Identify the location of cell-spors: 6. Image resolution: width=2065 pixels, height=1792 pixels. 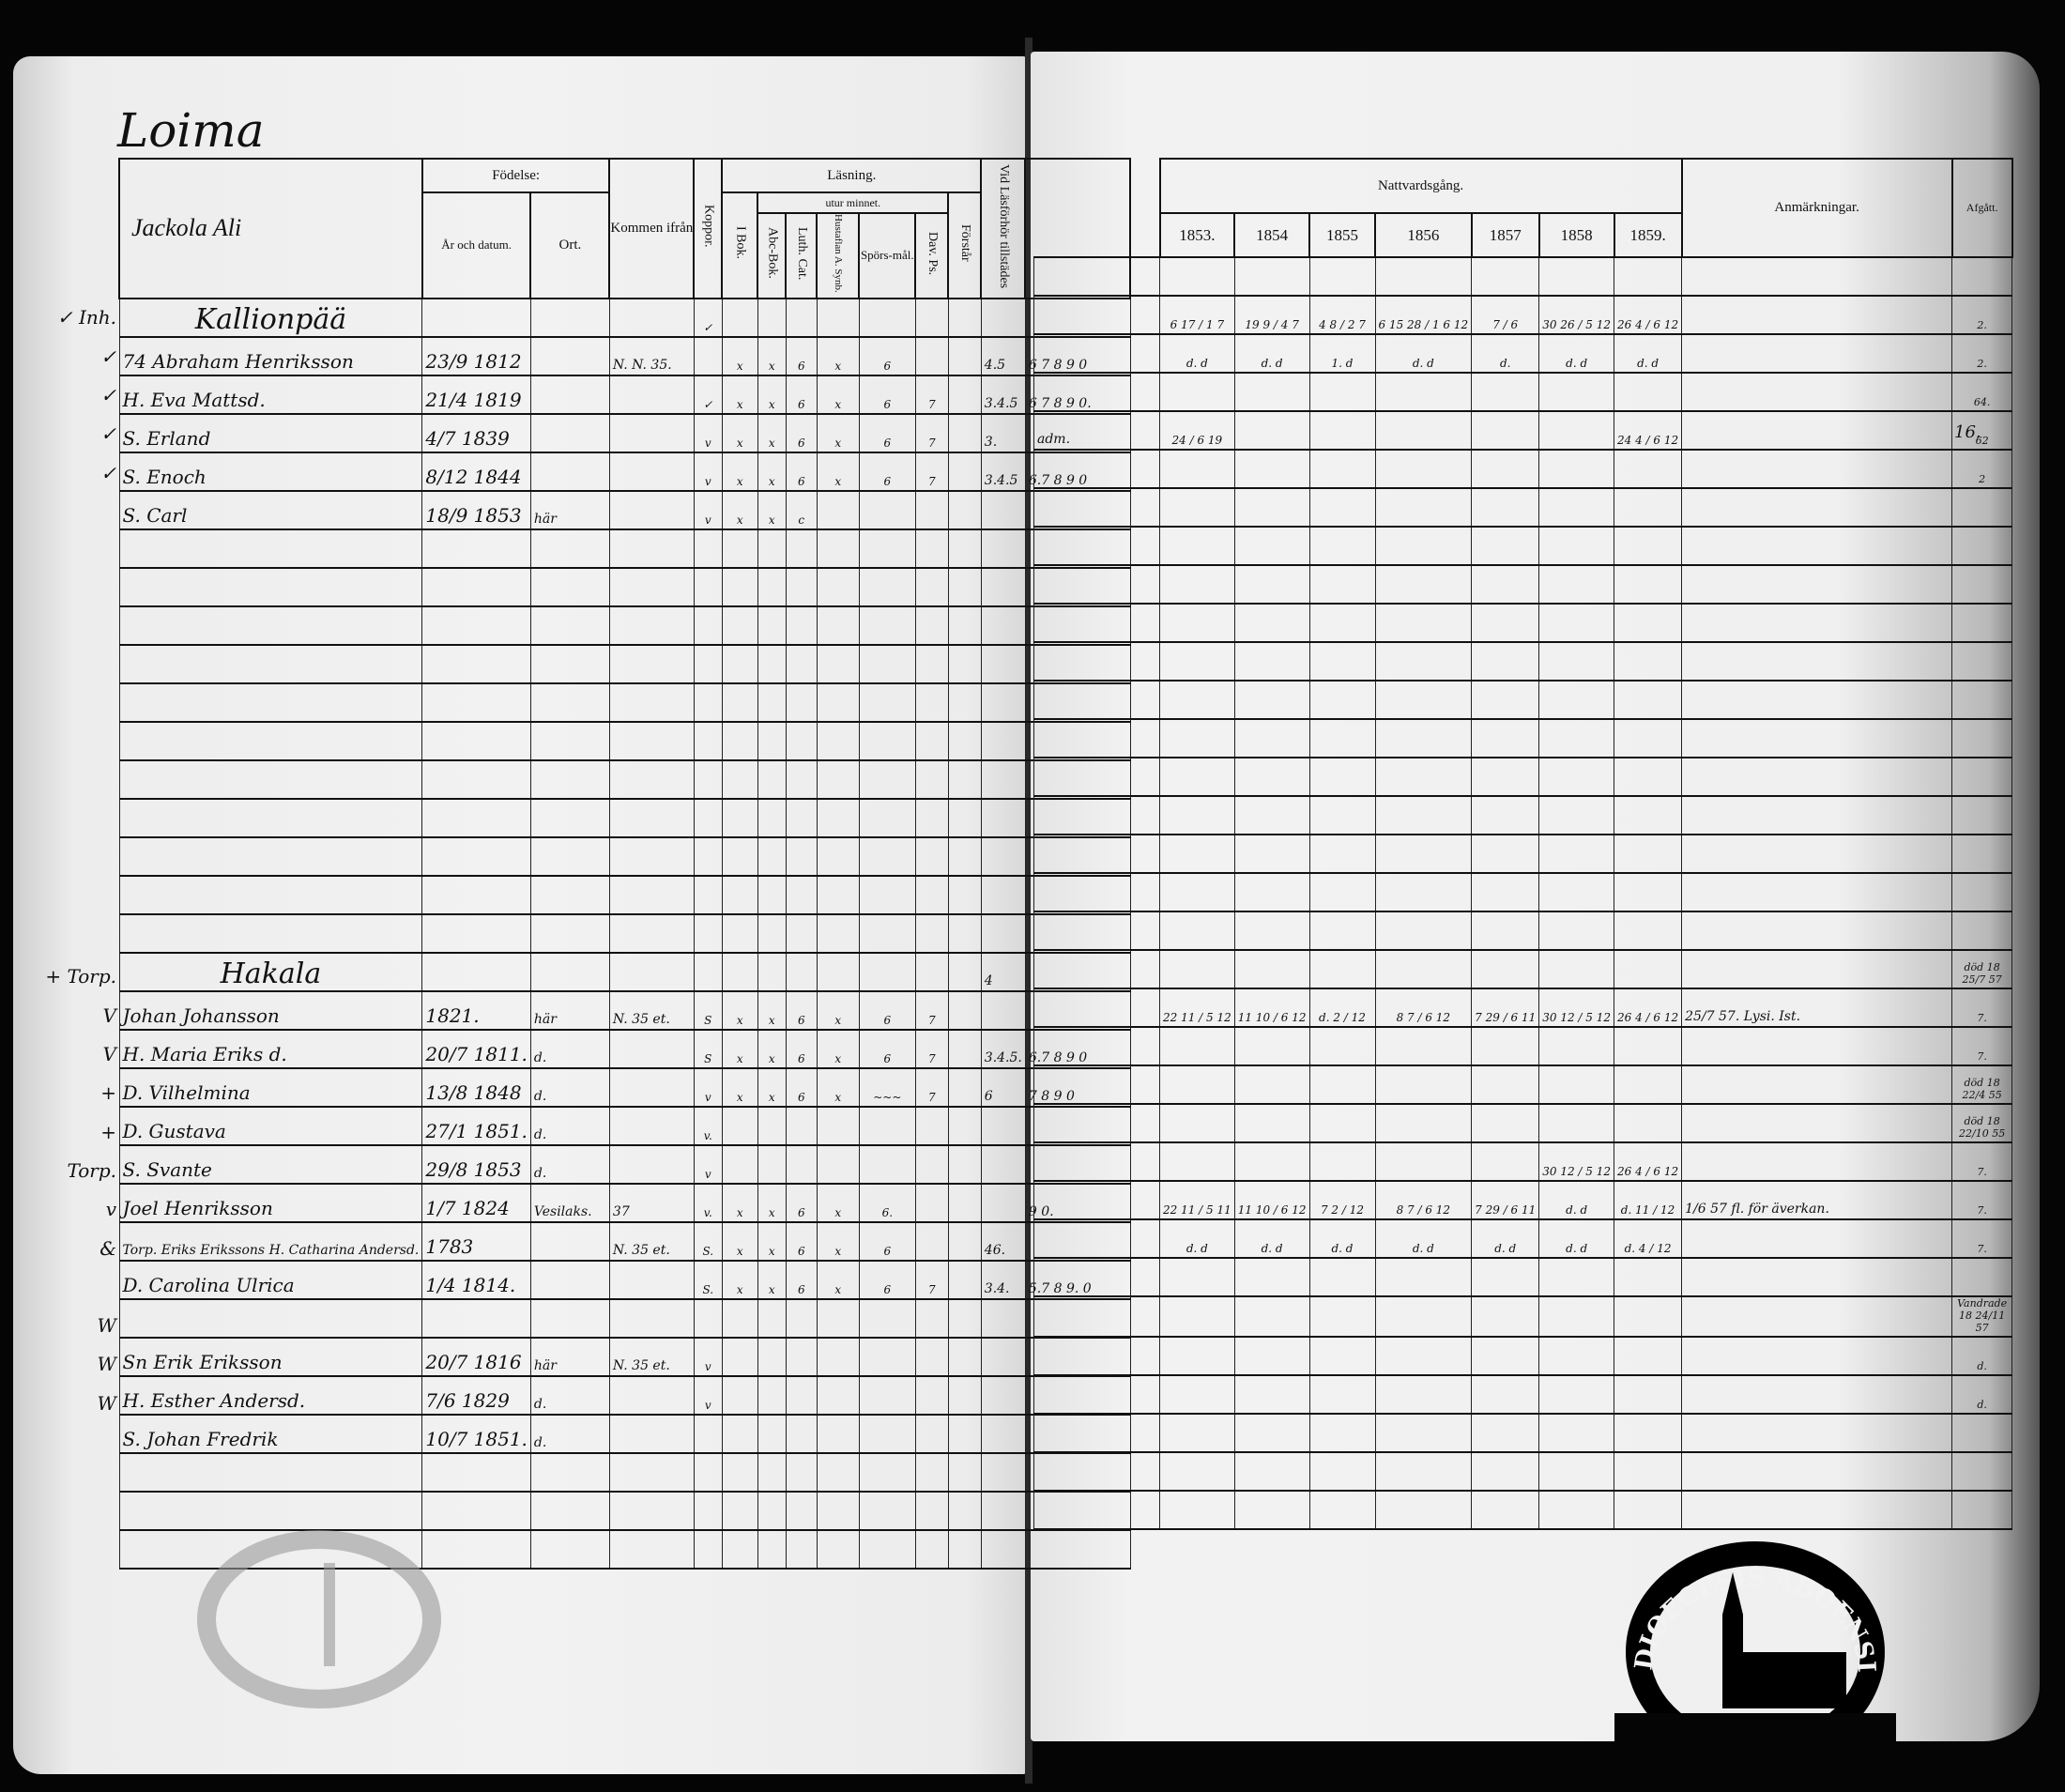
(887, 1280).